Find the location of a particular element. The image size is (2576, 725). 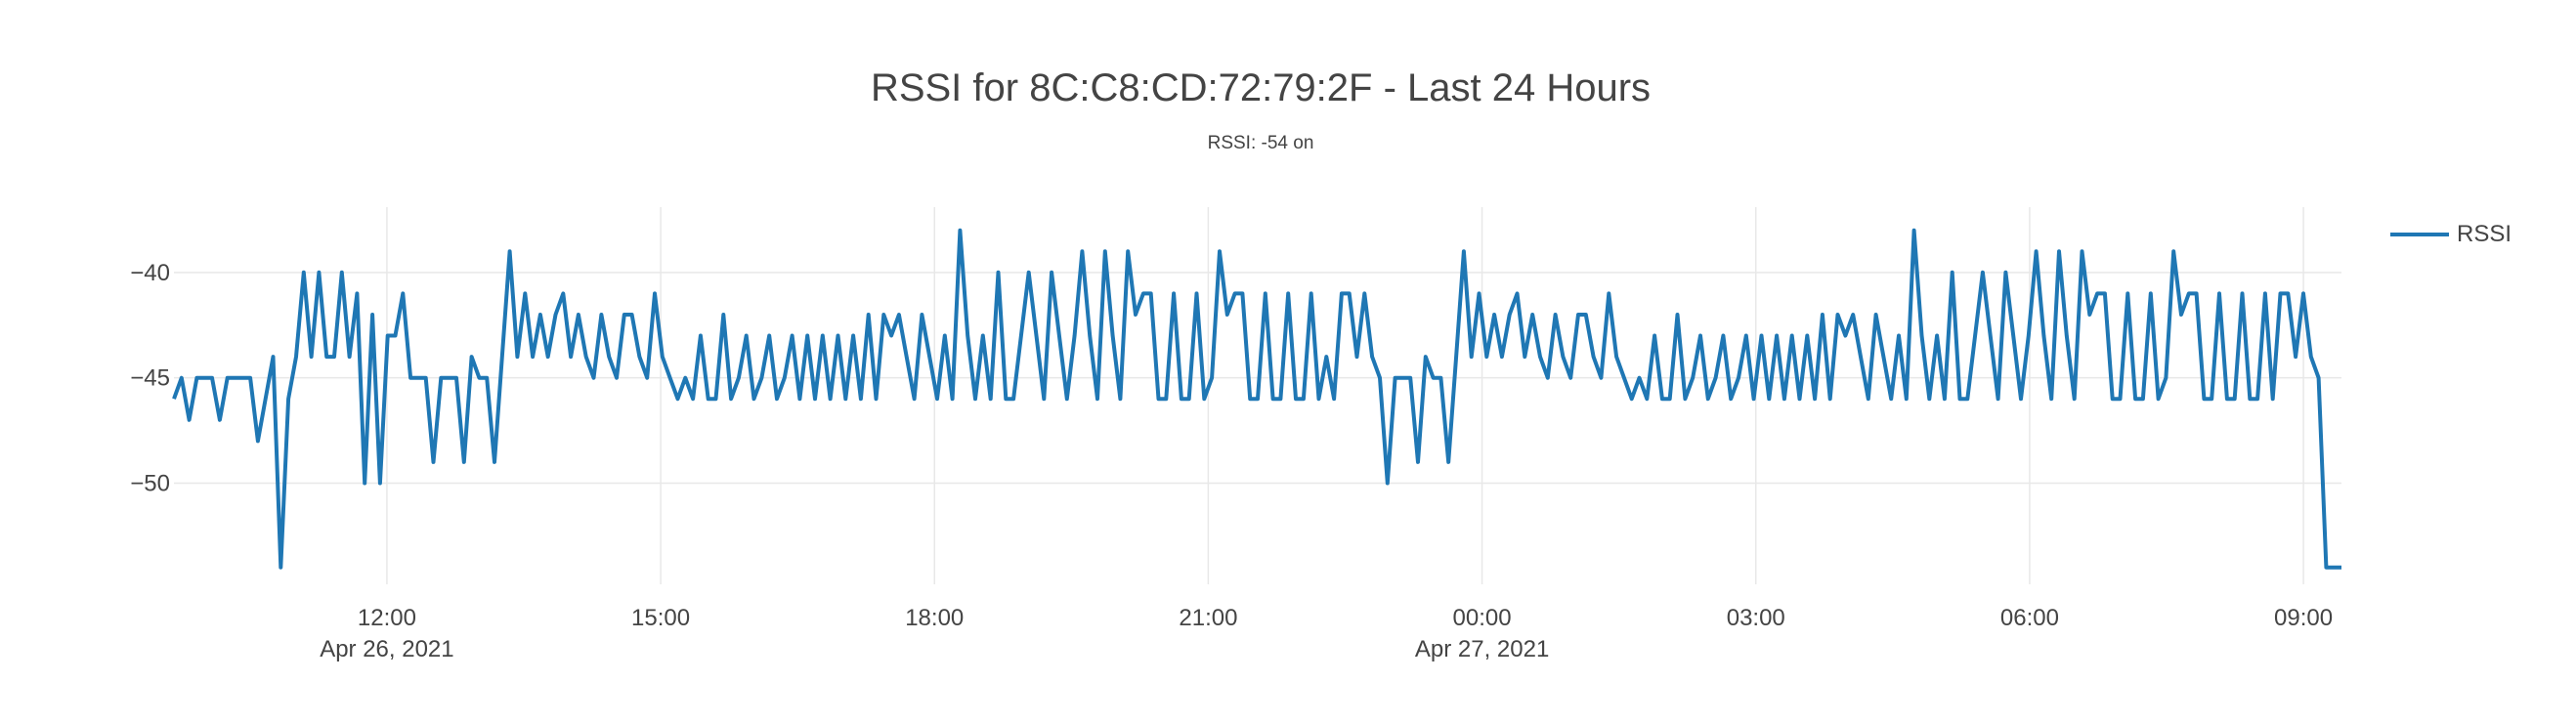

x-tick-label: 15:00 is located at coordinates (661, 618).